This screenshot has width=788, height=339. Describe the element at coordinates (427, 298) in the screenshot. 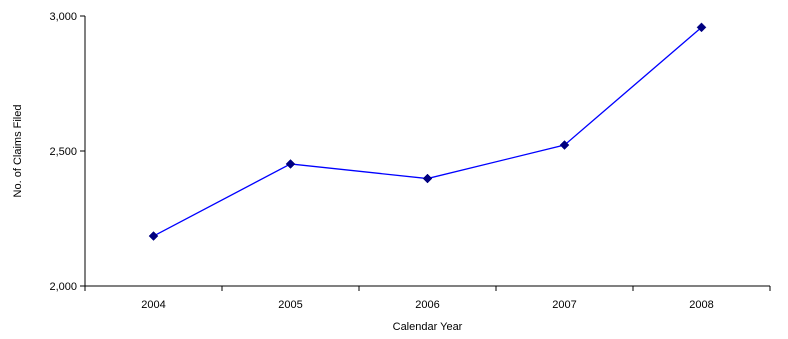

I see `x-ticks: 2004 2005 2006 2007 2008` at that location.